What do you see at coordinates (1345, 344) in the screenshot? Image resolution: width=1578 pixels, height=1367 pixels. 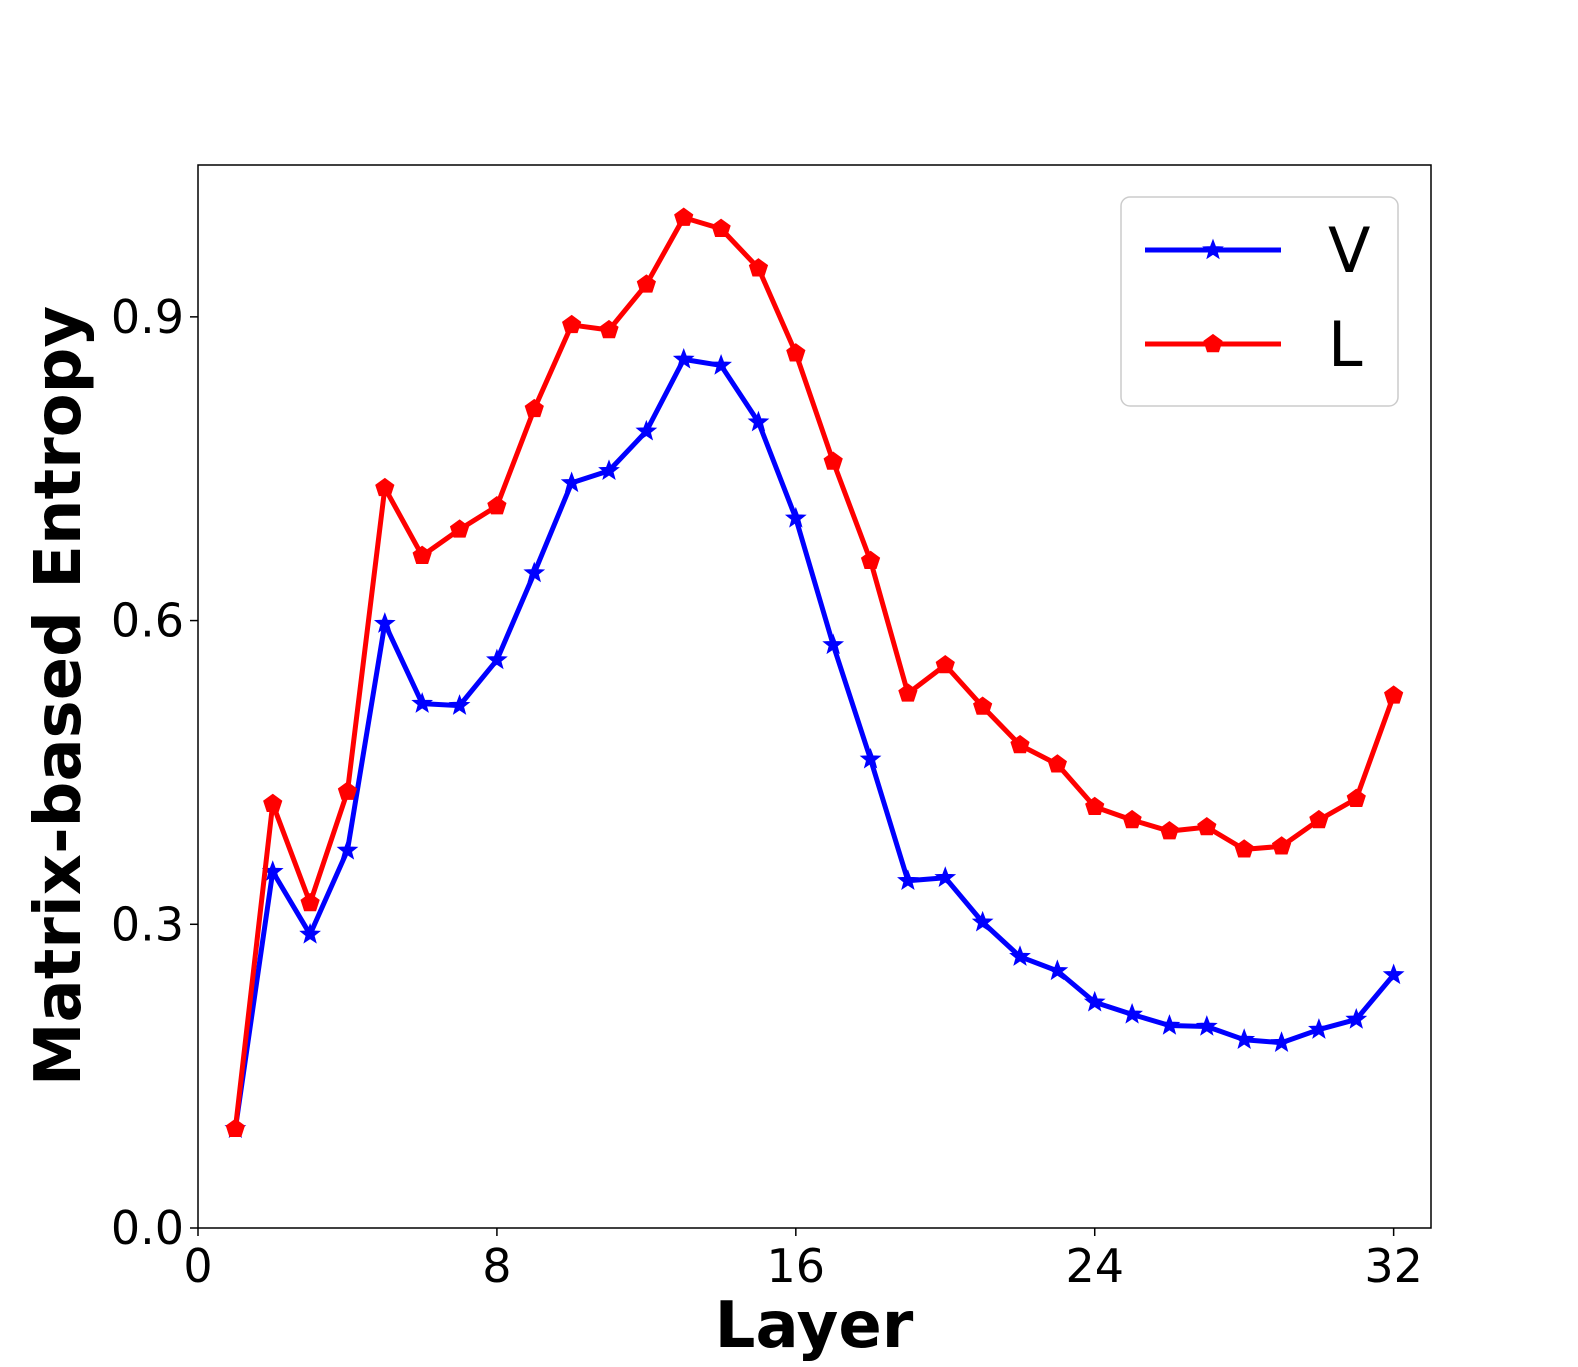 I see `legend-label-l: L` at bounding box center [1345, 344].